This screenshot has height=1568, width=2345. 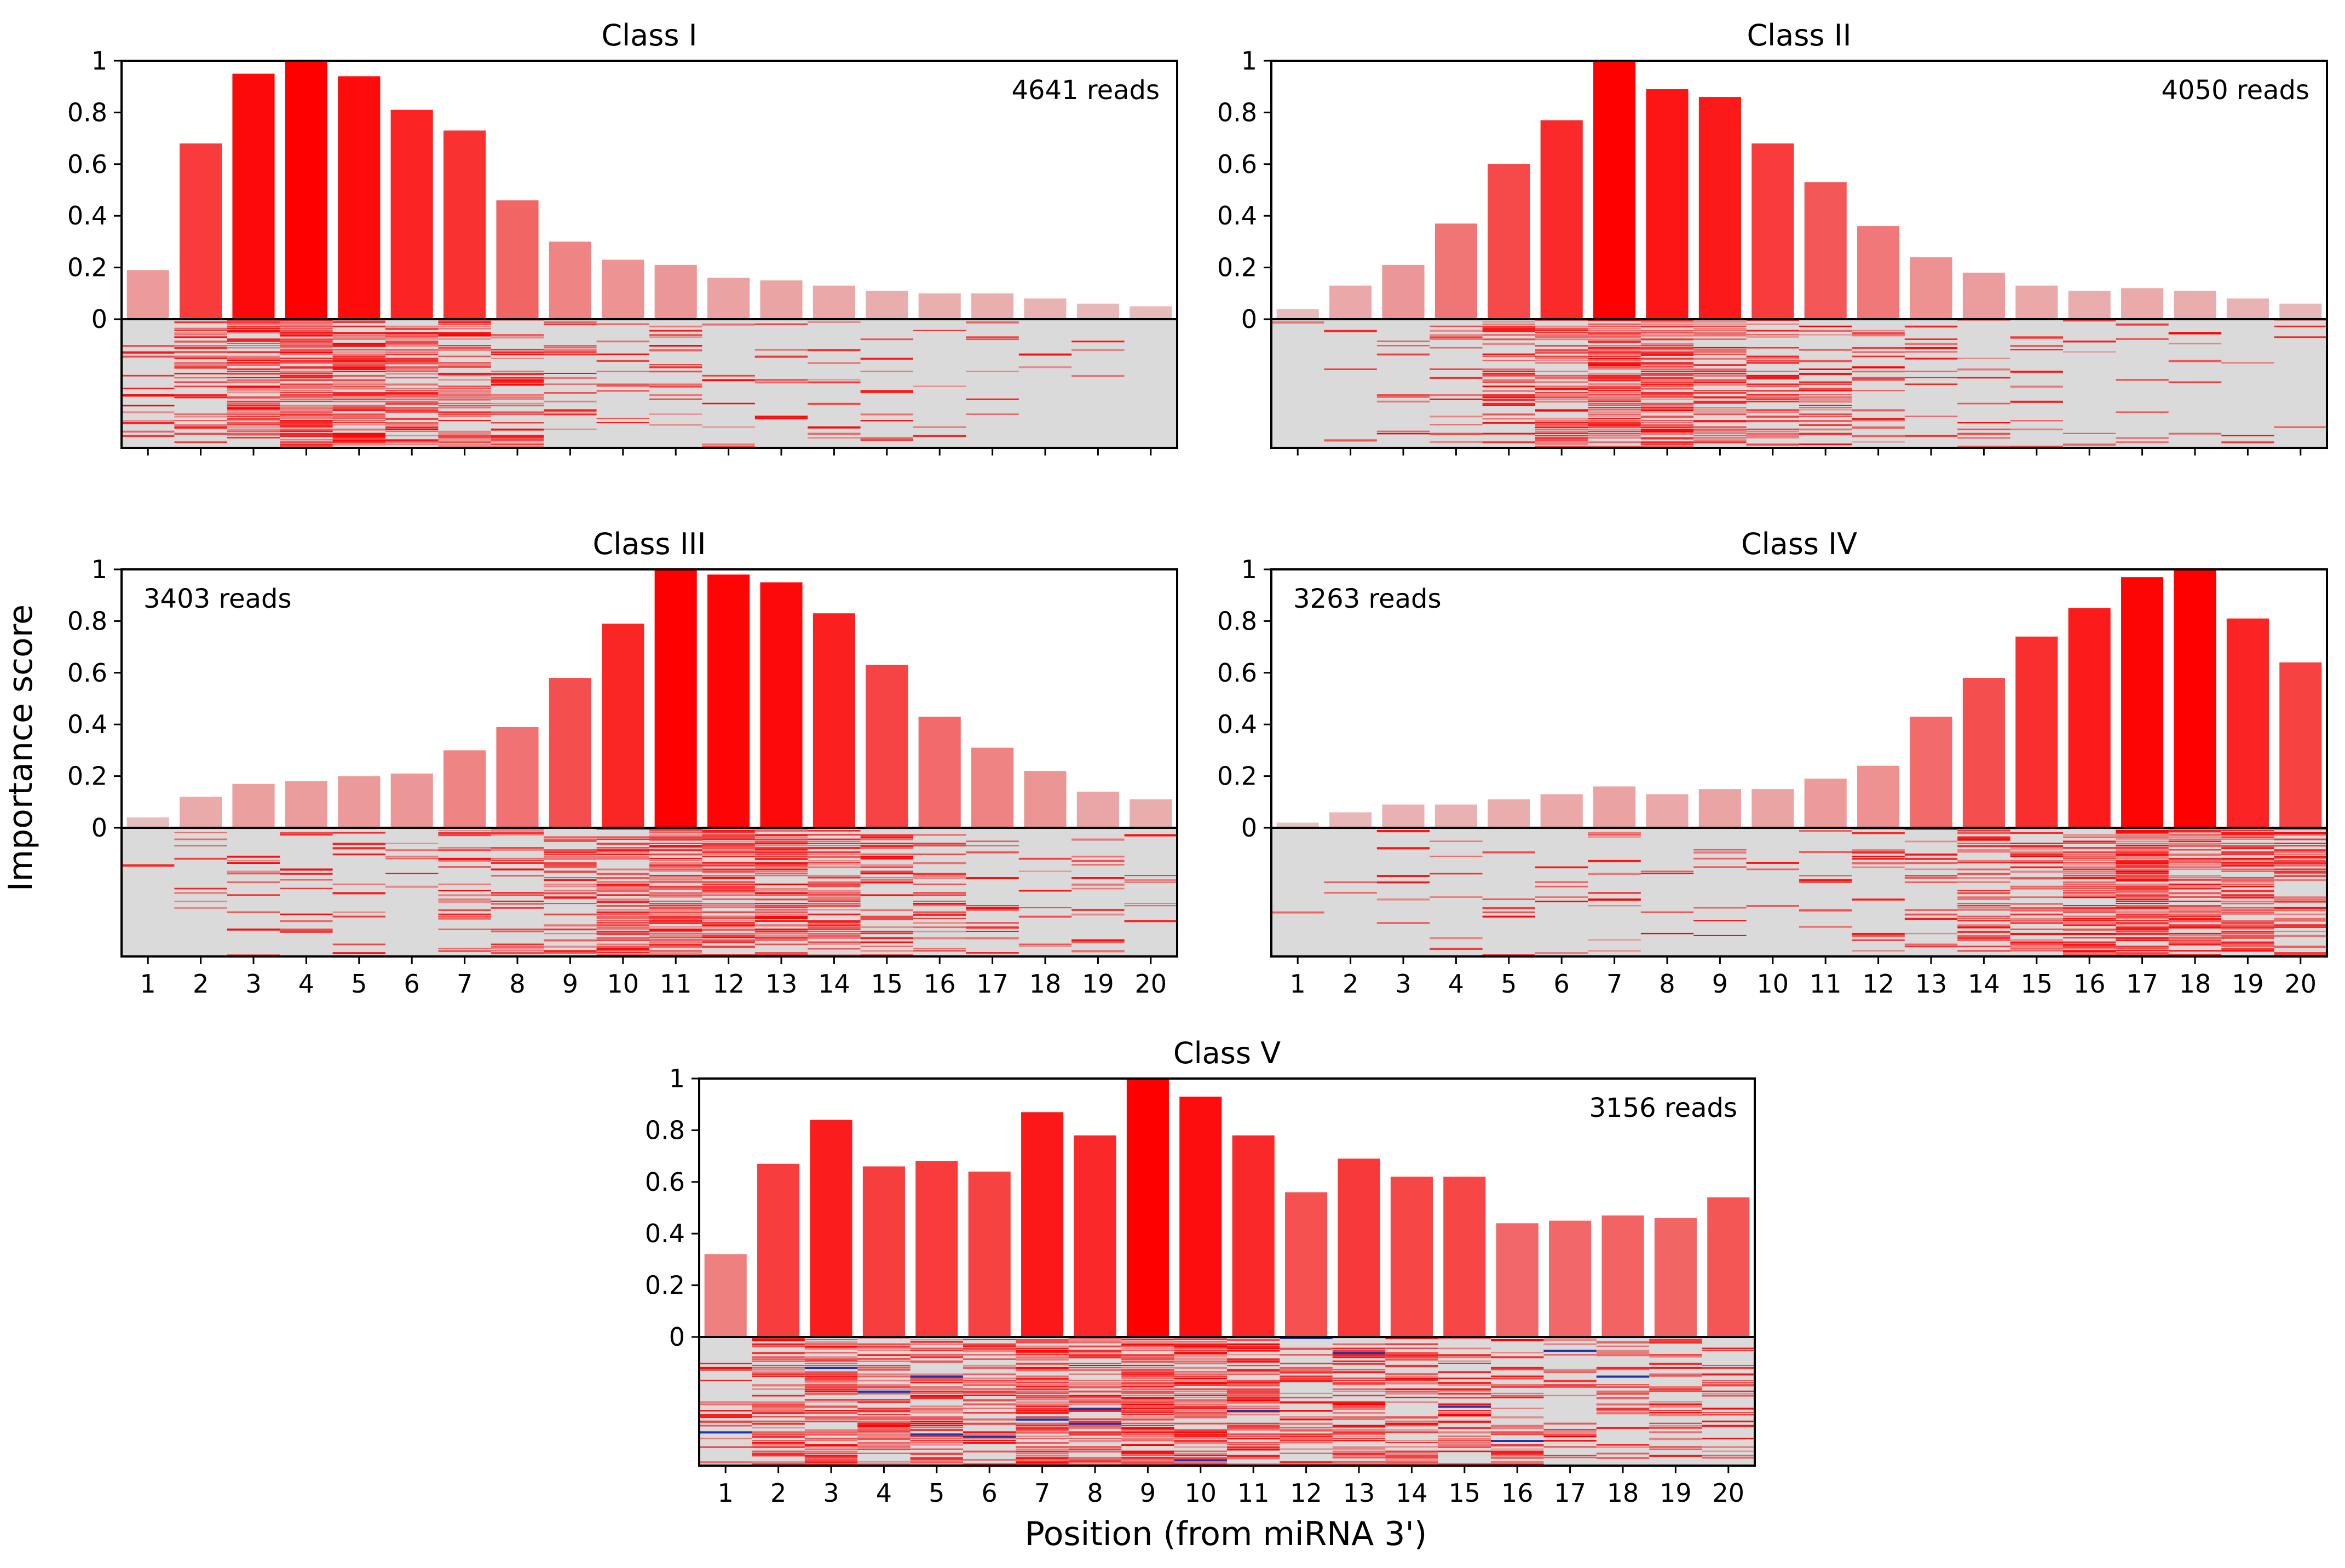 What do you see at coordinates (990, 1493) in the screenshot?
I see `x-tick-label: 6` at bounding box center [990, 1493].